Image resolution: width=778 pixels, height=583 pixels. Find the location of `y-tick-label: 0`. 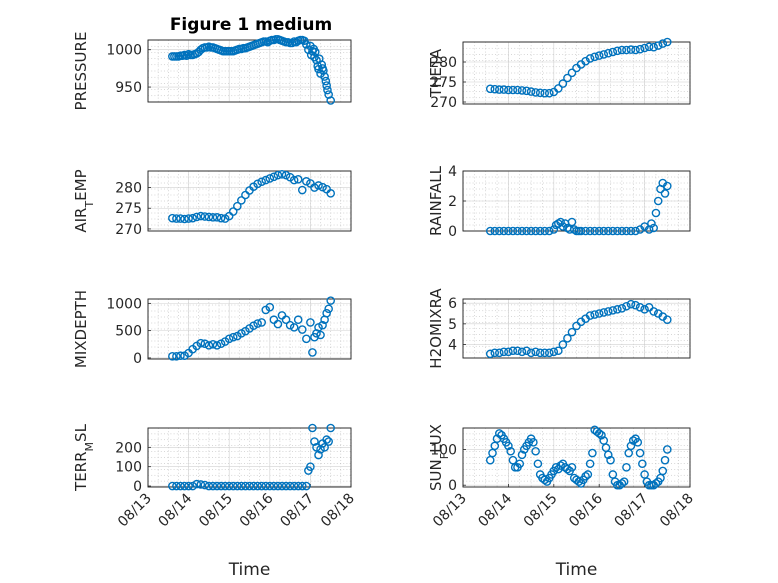

y-tick-label: 0 is located at coordinates (137, 487).